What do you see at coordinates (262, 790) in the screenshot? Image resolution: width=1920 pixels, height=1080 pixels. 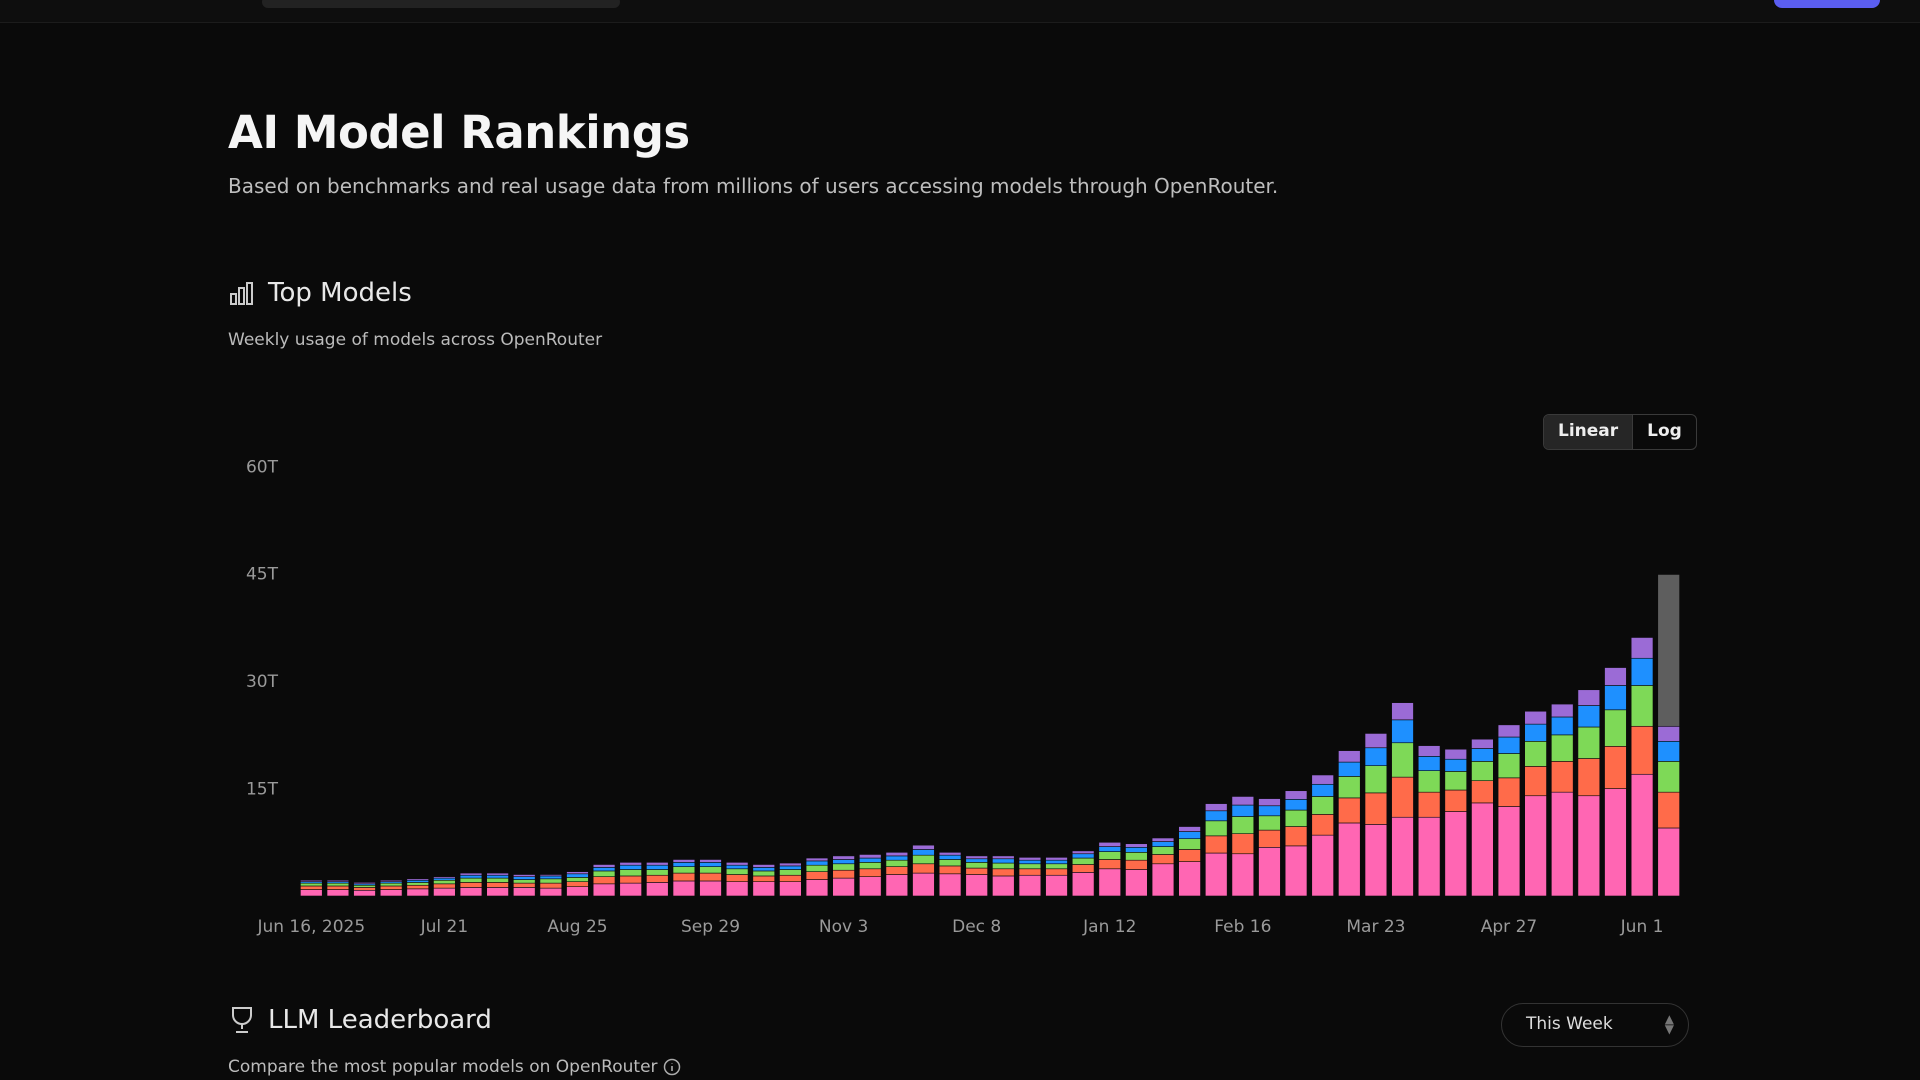 I see `y-tick-label: 15T` at bounding box center [262, 790].